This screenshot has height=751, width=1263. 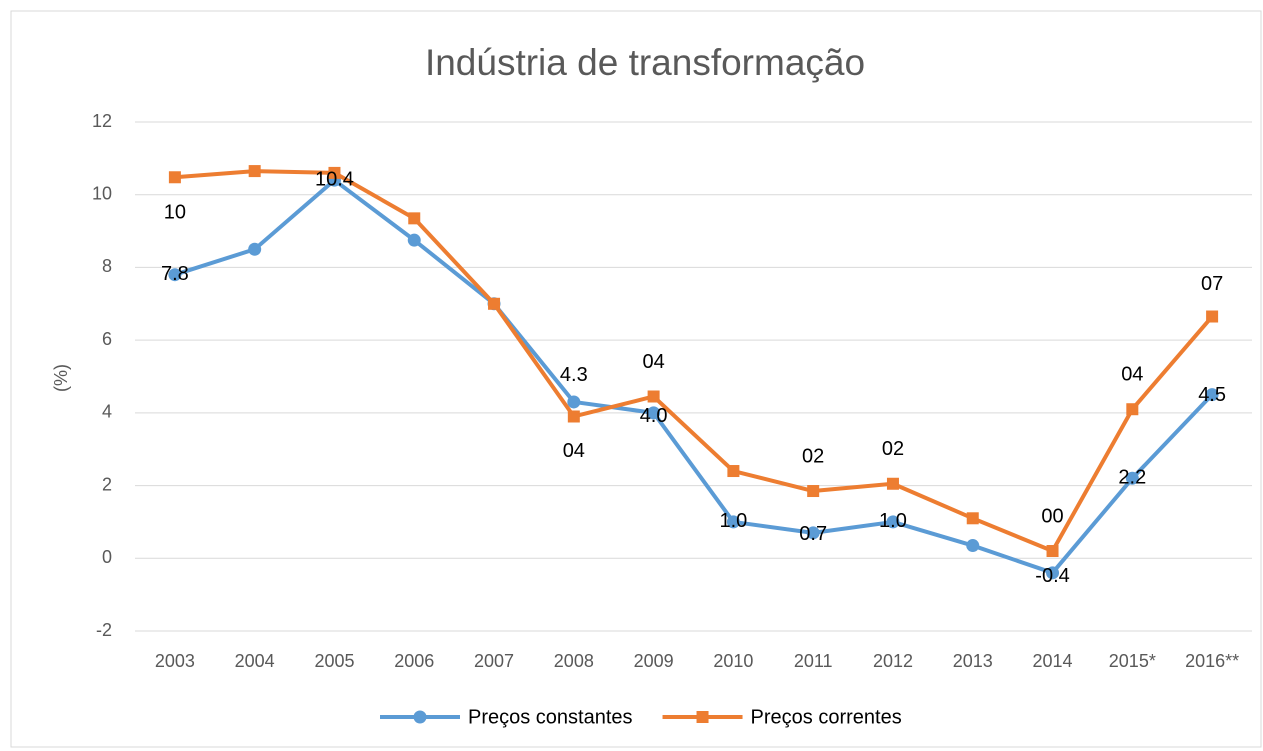 What do you see at coordinates (1053, 661) in the screenshot?
I see `x-tick-label: 2014` at bounding box center [1053, 661].